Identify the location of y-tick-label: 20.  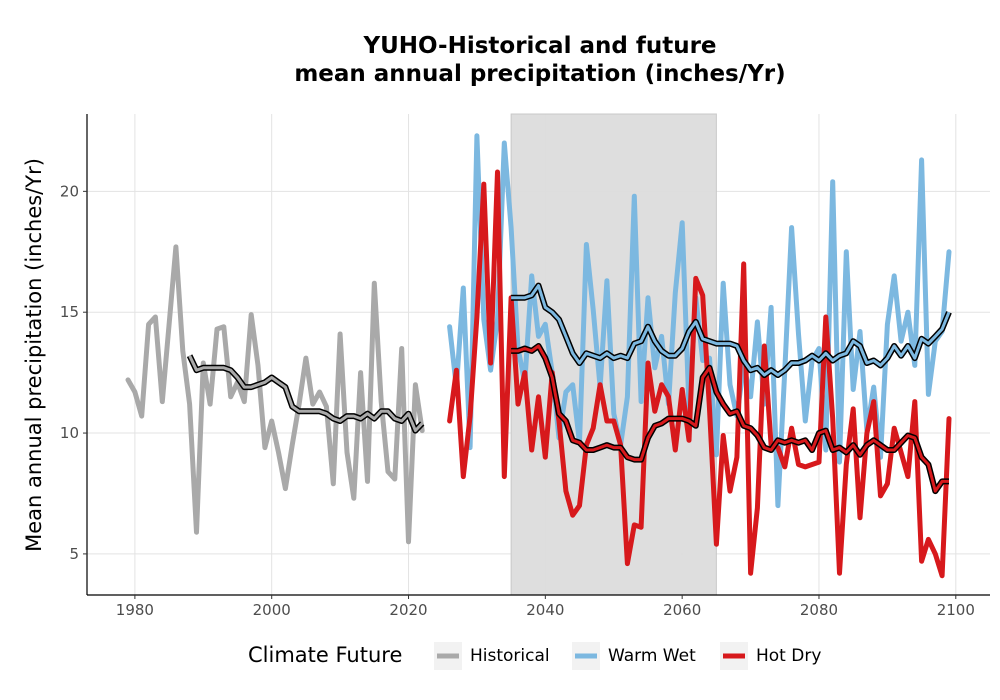
(69, 191).